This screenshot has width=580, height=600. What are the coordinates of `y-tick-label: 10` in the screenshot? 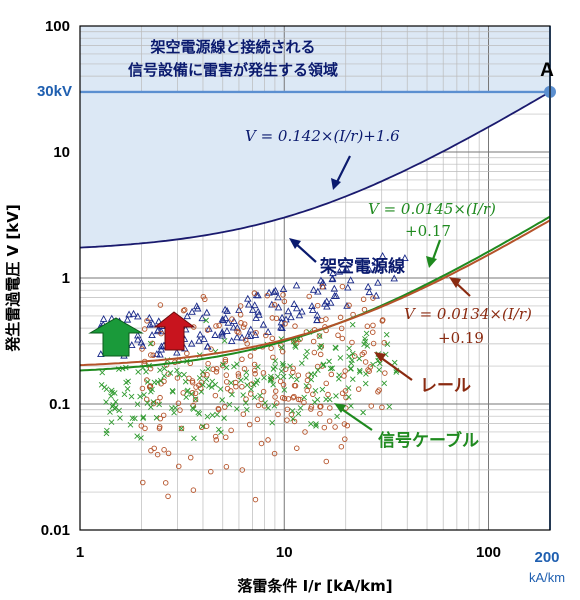 It's located at (61, 152).